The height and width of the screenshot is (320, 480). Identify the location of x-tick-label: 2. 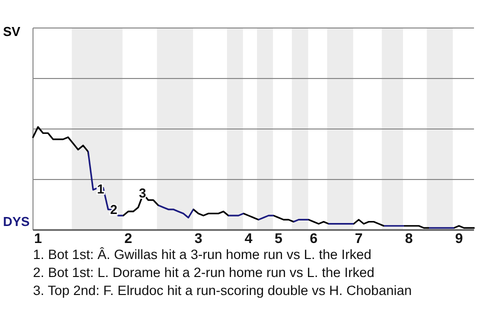
(128, 238).